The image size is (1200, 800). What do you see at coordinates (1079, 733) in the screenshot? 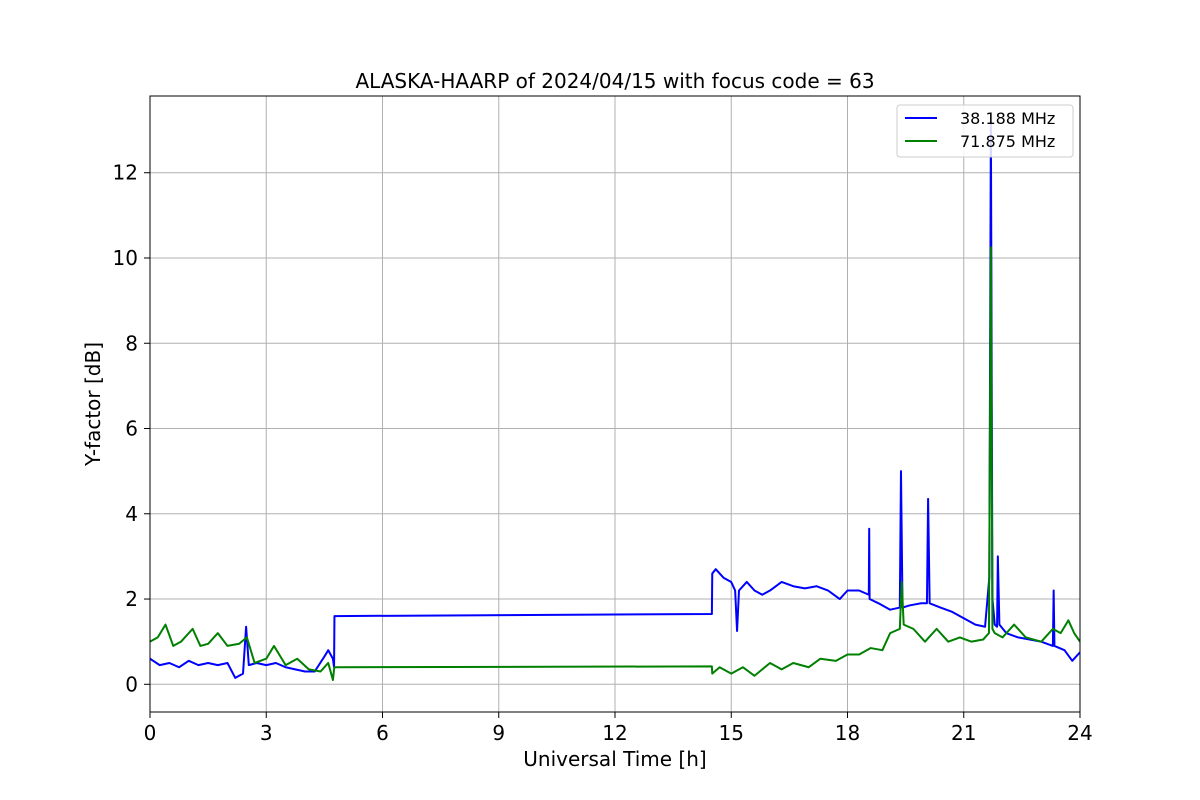
I see `x-tick-label: 24` at bounding box center [1079, 733].